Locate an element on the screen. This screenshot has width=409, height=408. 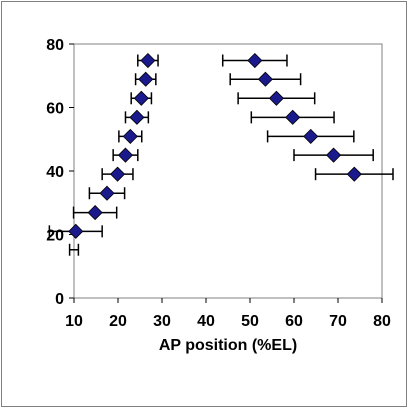
x-tick-label: 50 is located at coordinates (250, 321).